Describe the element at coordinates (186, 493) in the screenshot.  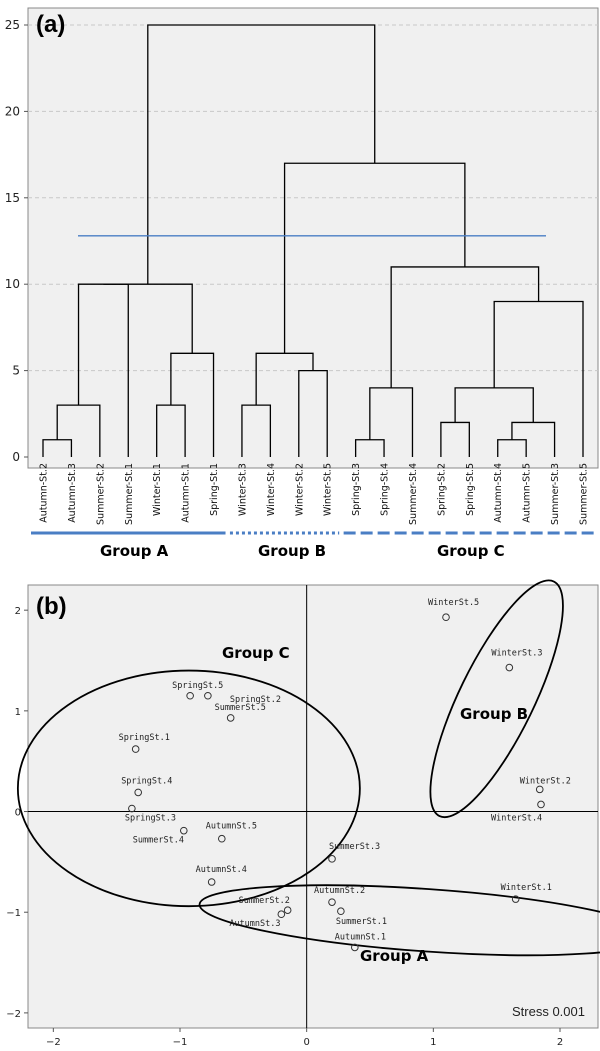
I see `leaf-label-Autumn-St.1: Autumn-St.1` at that location.